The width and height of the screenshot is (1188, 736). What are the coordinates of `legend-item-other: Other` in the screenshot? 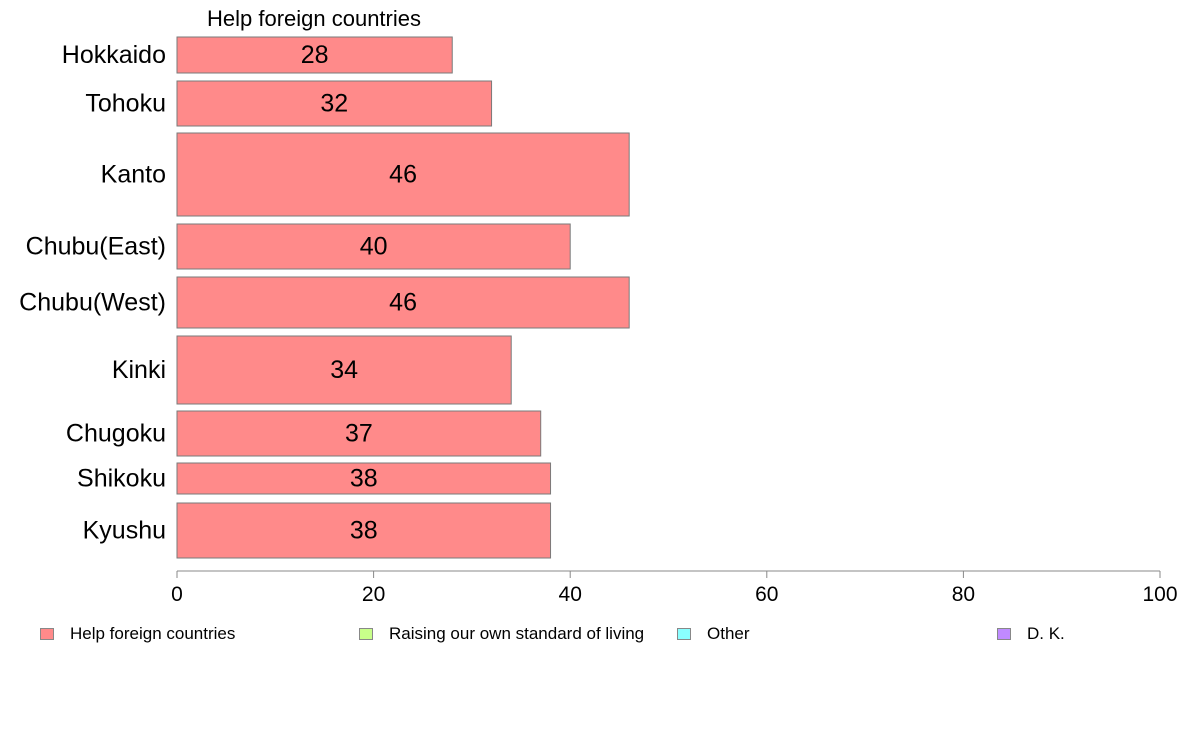 It's located at (713, 634).